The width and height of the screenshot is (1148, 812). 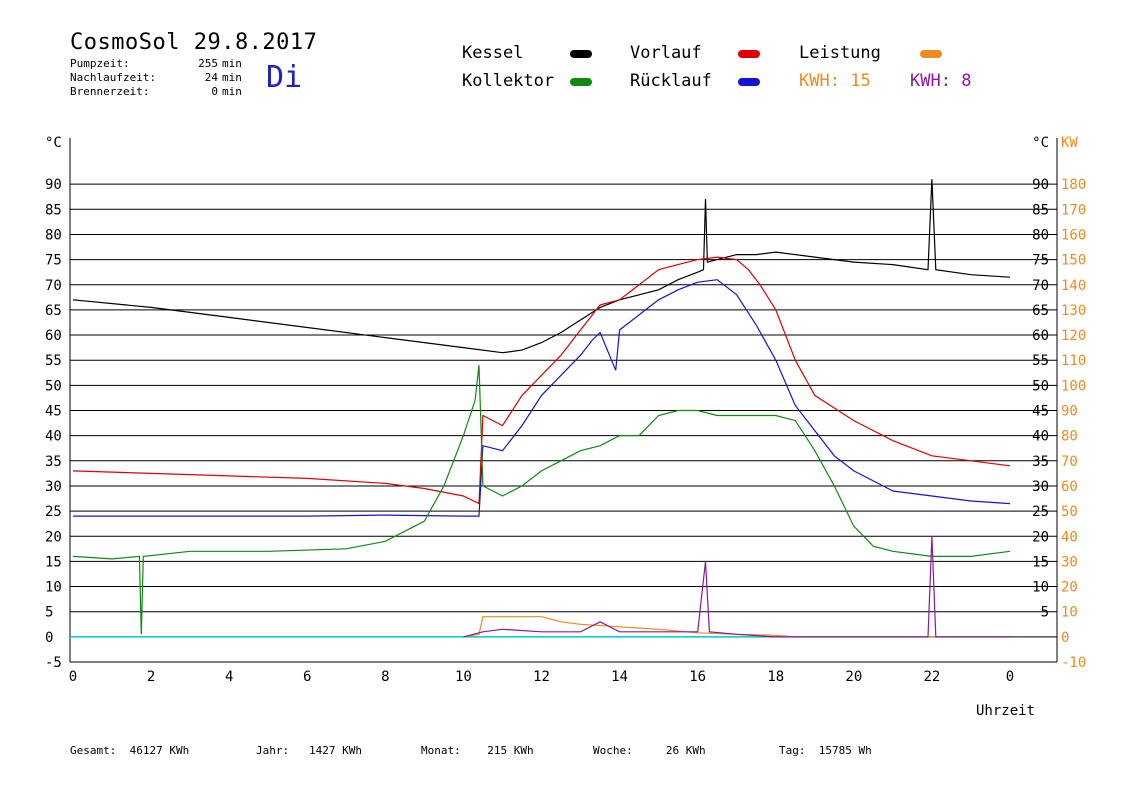 I want to click on y-tick-right-kw: 10, so click(x=1069, y=613).